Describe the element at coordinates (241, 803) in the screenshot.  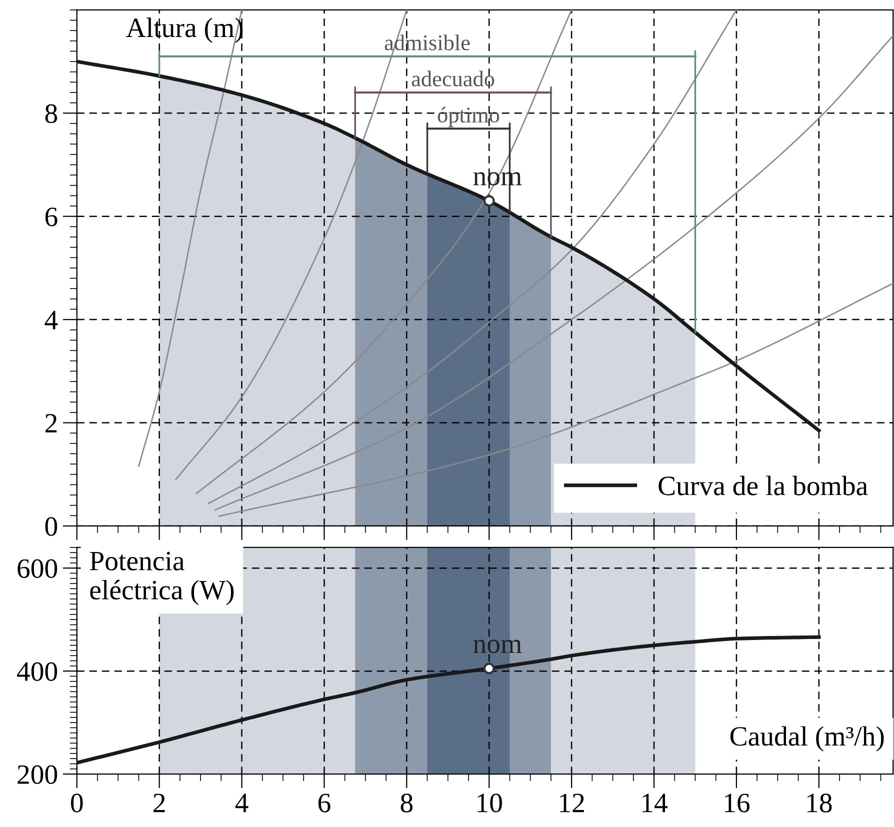
I see `x-tick-label: 4` at that location.